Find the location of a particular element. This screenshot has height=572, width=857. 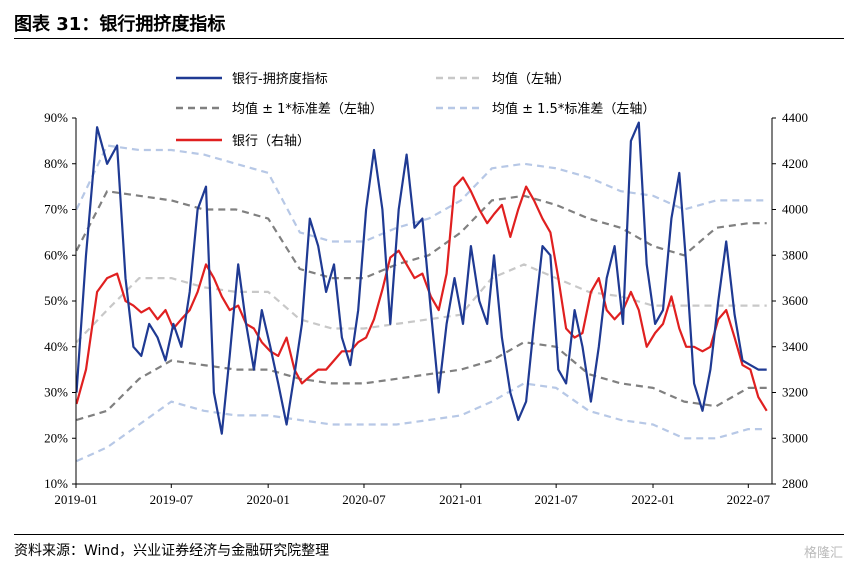

y-left-tick-label: 20% is located at coordinates (56, 437).